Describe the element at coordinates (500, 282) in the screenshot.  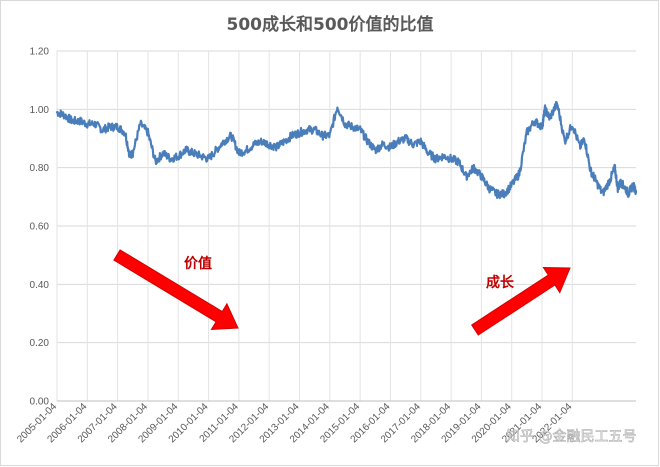
I see `growth-label: 成长` at that location.